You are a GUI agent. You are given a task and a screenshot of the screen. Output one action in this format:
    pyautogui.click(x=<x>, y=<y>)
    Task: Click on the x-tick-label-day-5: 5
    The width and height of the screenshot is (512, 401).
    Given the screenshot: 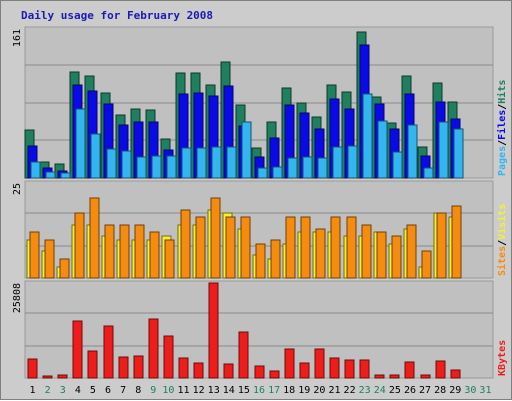 What is the action you would take?
    pyautogui.click(x=93, y=390)
    